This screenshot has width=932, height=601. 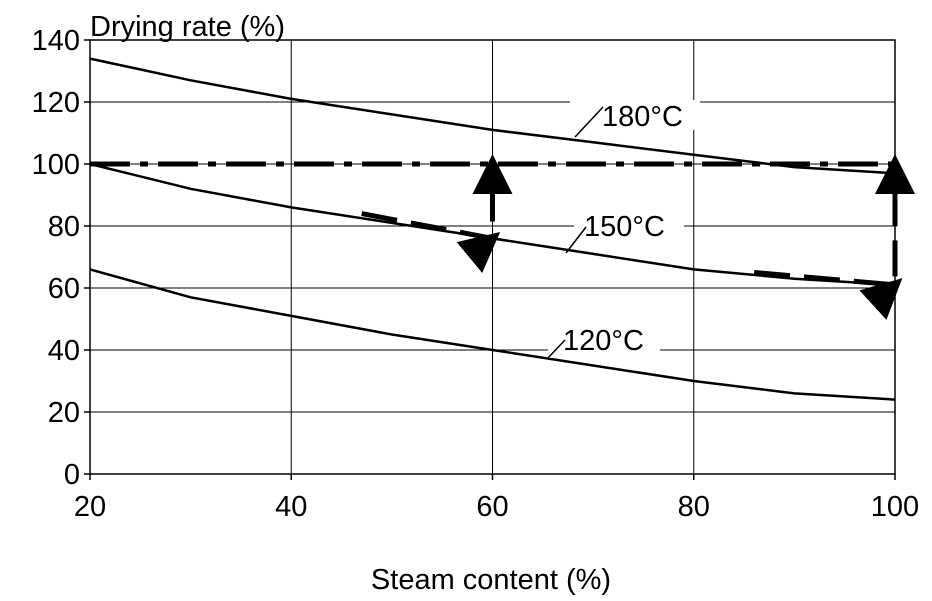 What do you see at coordinates (64, 351) in the screenshot?
I see `y-tick-label: 40` at bounding box center [64, 351].